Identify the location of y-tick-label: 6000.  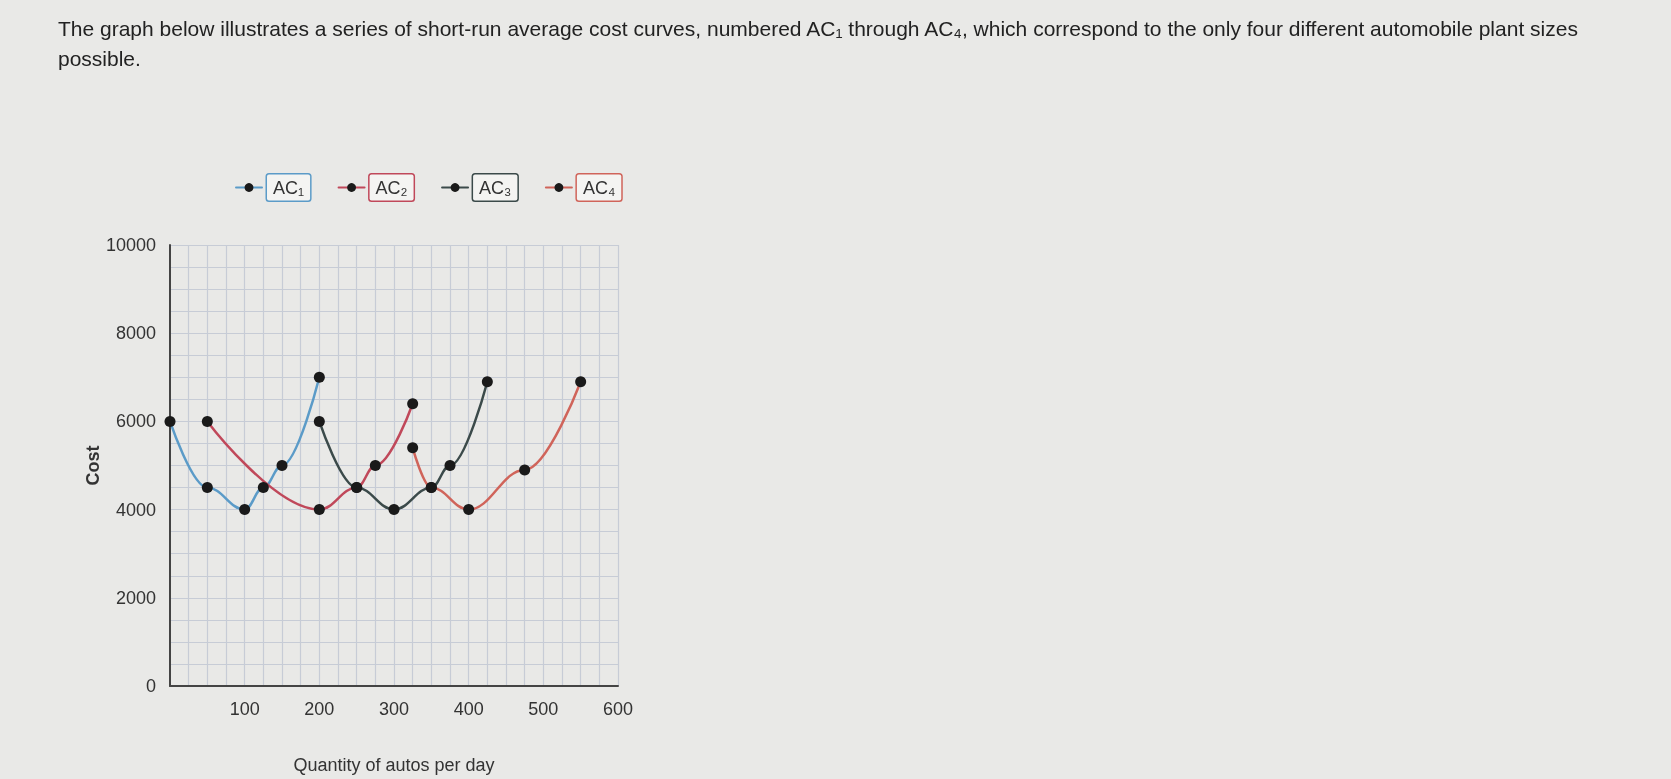
(135, 421).